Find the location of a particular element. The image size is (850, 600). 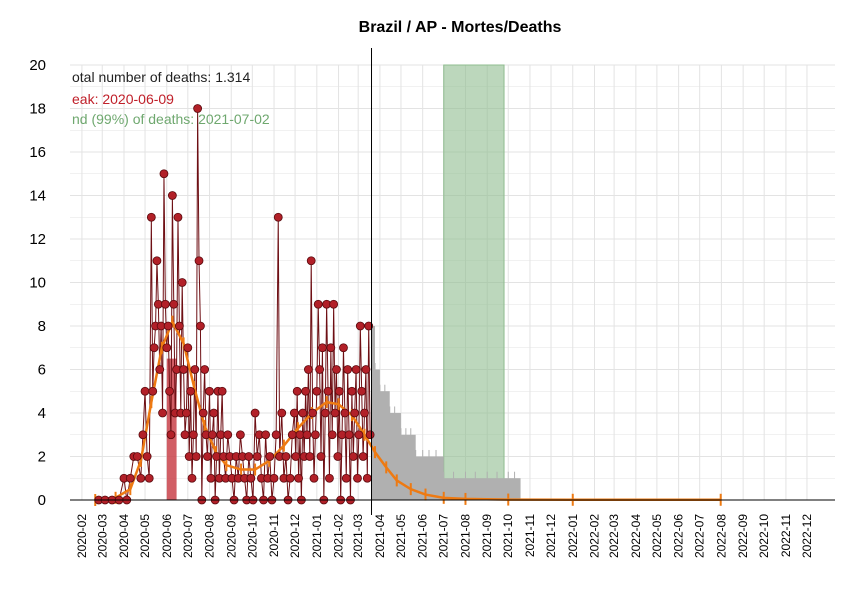

x-tick-label: 2022-02 is located at coordinates (594, 536).